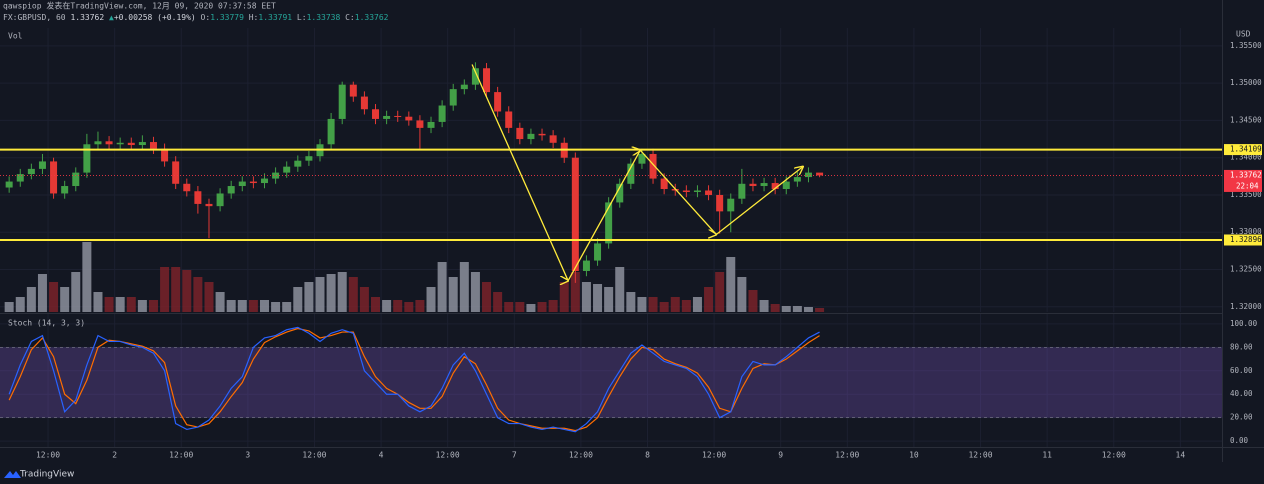  I want to click on x-tick-label: 4, so click(381, 455).